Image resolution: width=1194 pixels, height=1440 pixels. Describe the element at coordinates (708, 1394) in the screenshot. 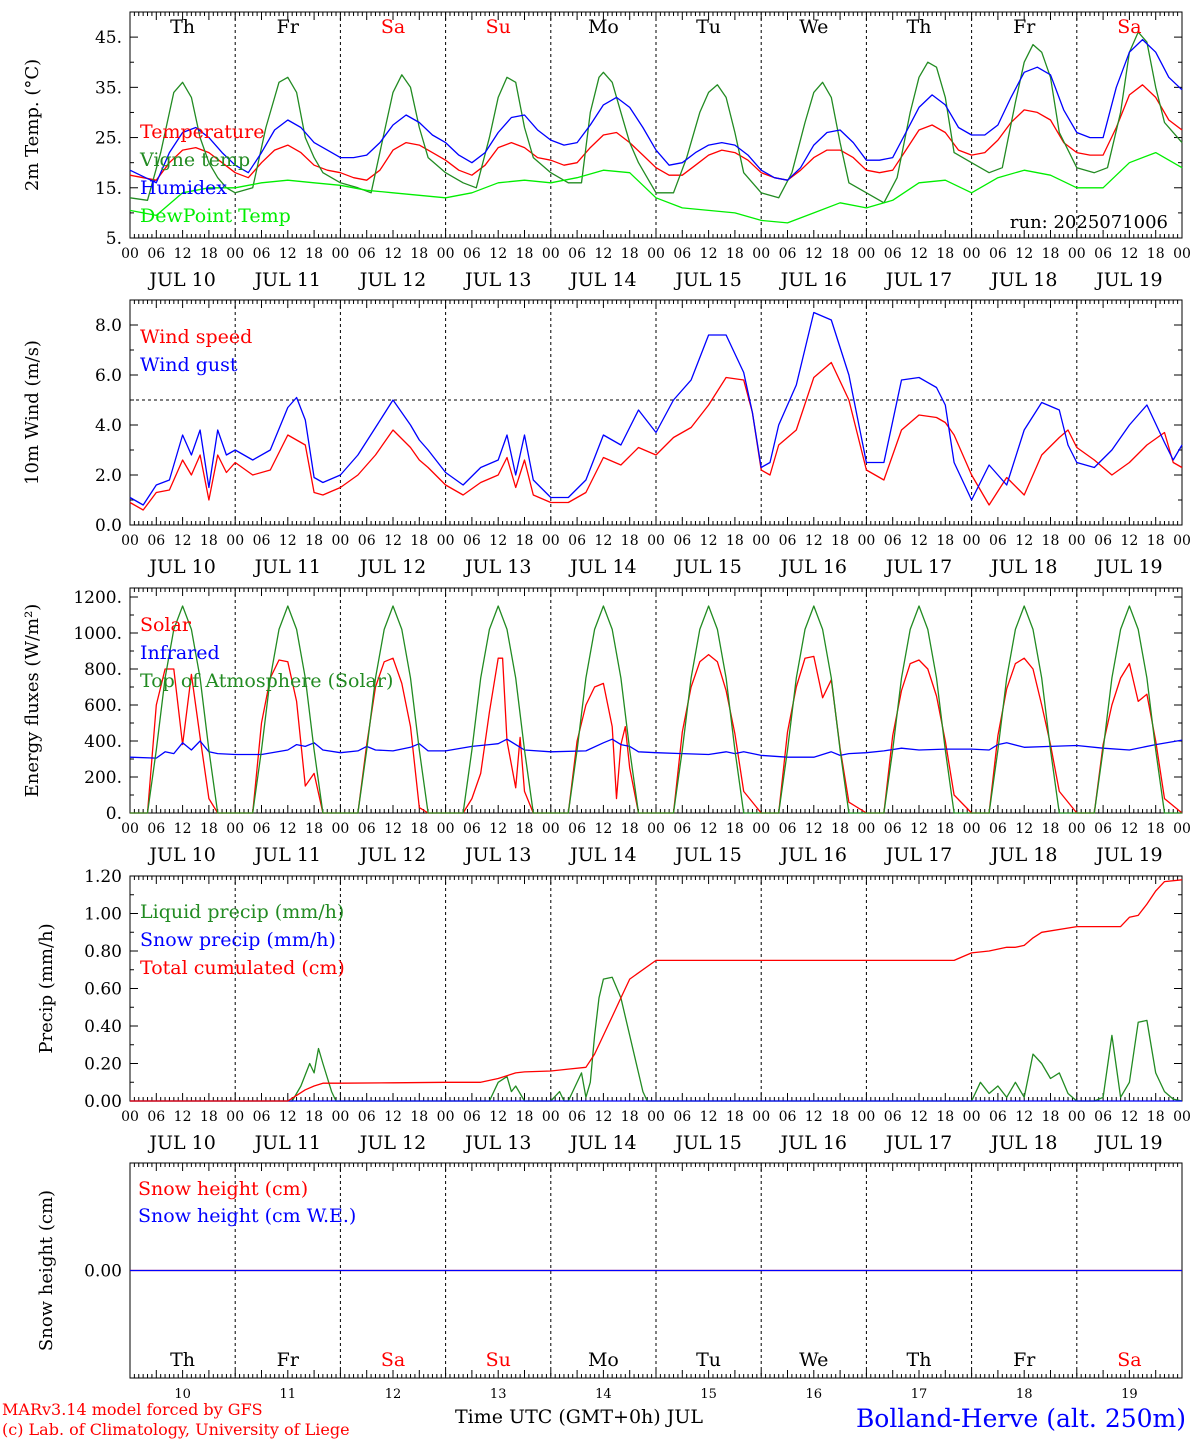

I see `date-number: 15` at that location.